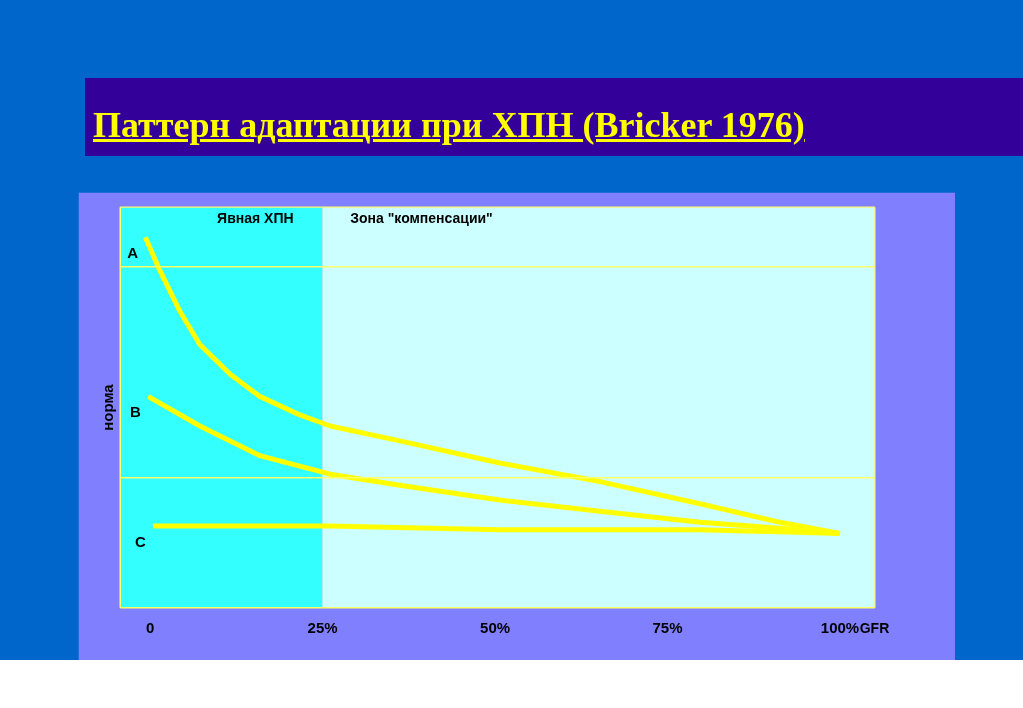 The height and width of the screenshot is (708, 1023). Describe the element at coordinates (133, 253) in the screenshot. I see `series-label: A` at that location.